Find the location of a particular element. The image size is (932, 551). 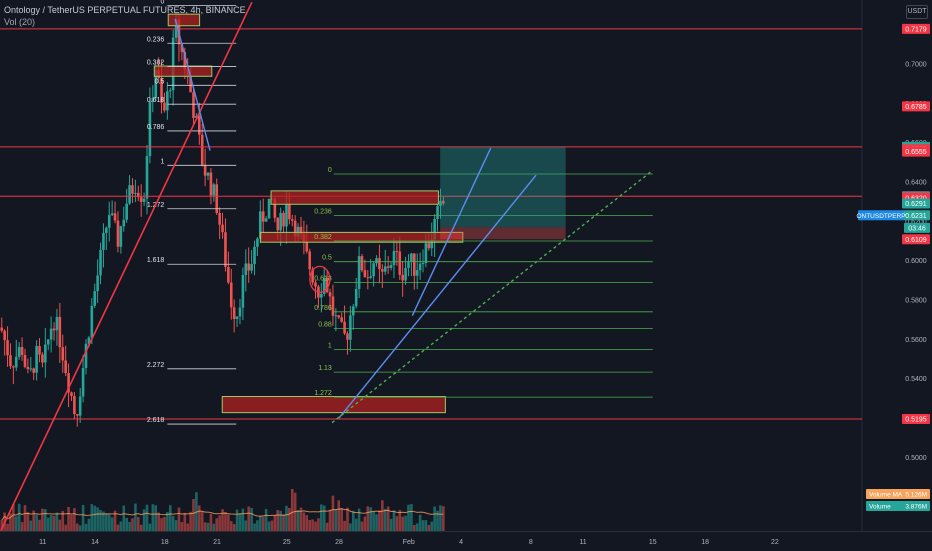

x-tick-label: 11 is located at coordinates (42, 542).